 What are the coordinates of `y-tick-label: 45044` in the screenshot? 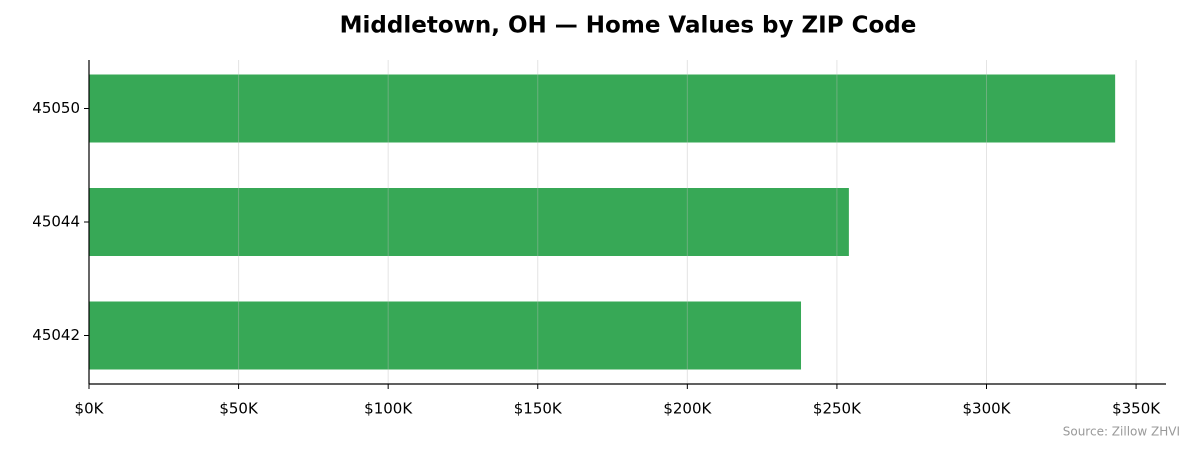 It's located at (56, 222).